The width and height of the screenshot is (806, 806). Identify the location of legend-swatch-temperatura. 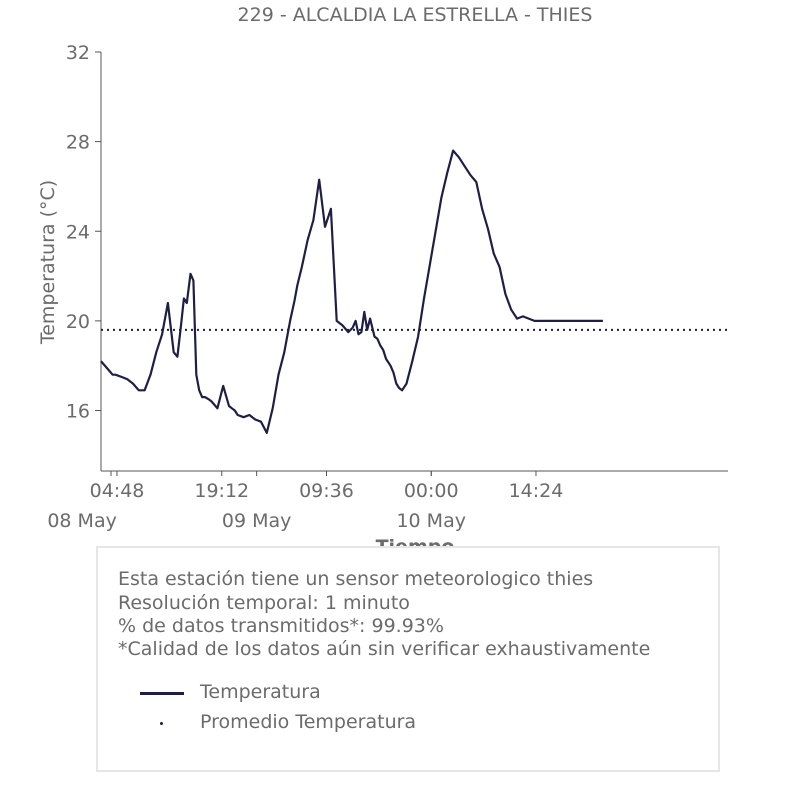
(162, 693).